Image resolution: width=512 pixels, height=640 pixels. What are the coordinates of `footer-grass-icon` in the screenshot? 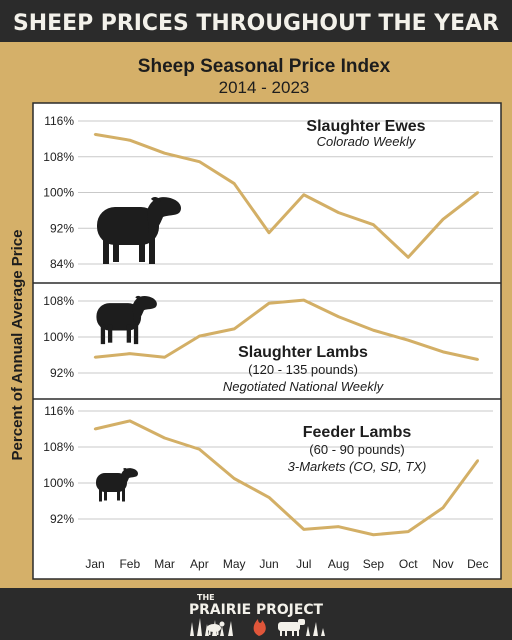 It's located at (211, 627).